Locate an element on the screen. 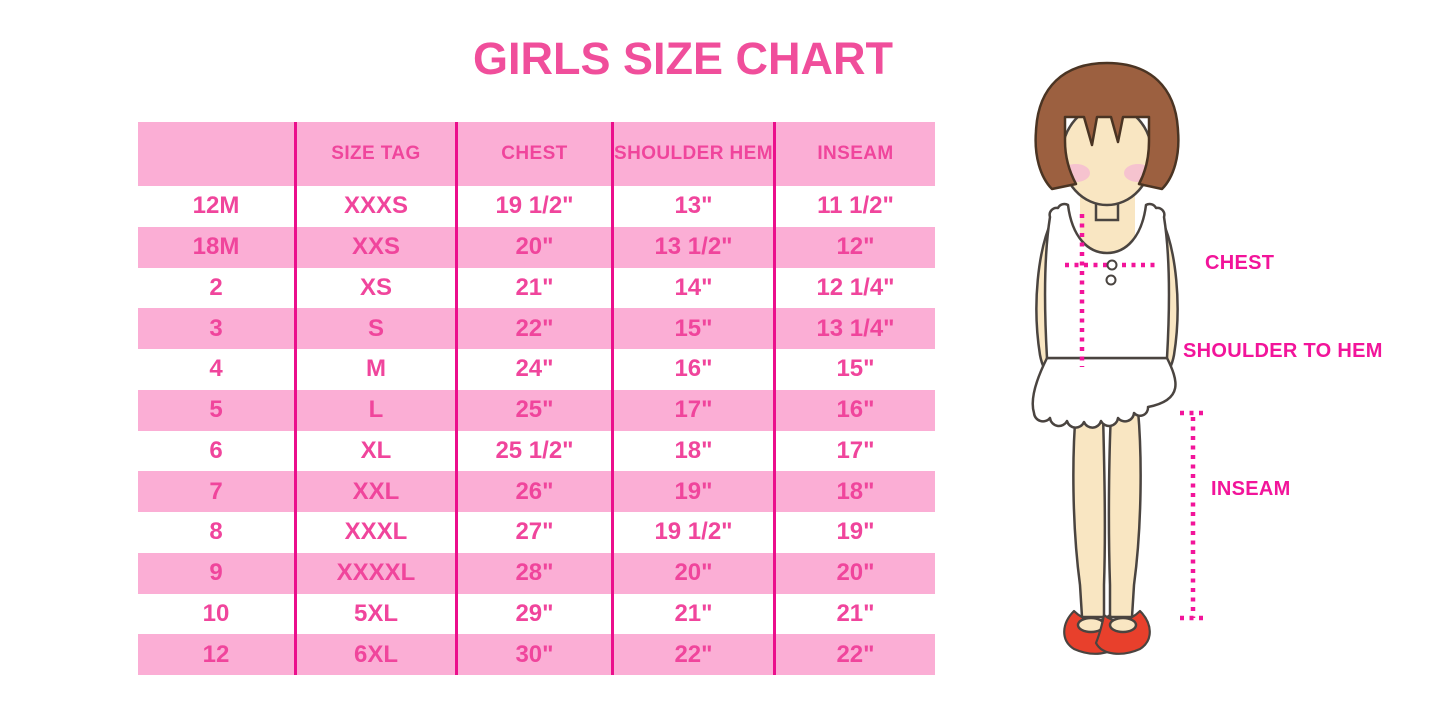  size-cell: 3 is located at coordinates (217, 328).